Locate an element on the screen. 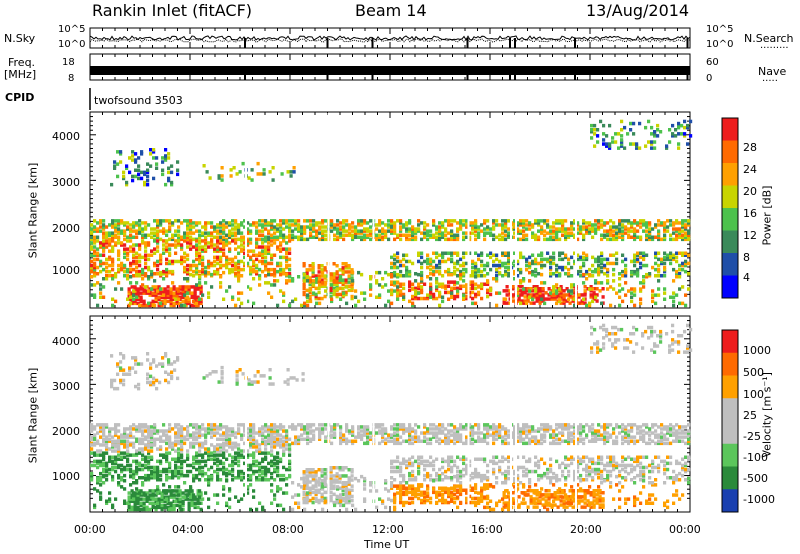 This screenshot has height=554, width=800. freq-label: Freq. is located at coordinates (22, 62).